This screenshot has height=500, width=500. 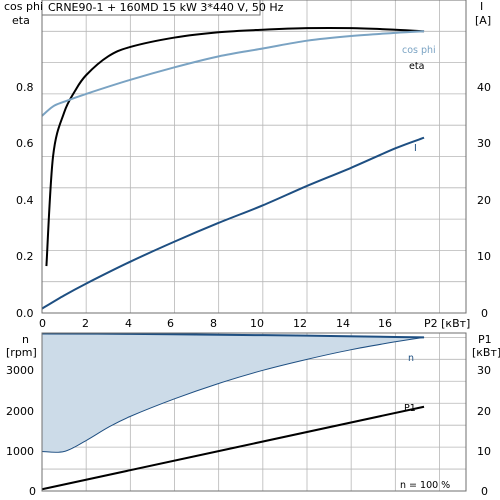 What do you see at coordinates (233, 335) in the screenshot?
I see `speed-curve` at bounding box center [233, 335].